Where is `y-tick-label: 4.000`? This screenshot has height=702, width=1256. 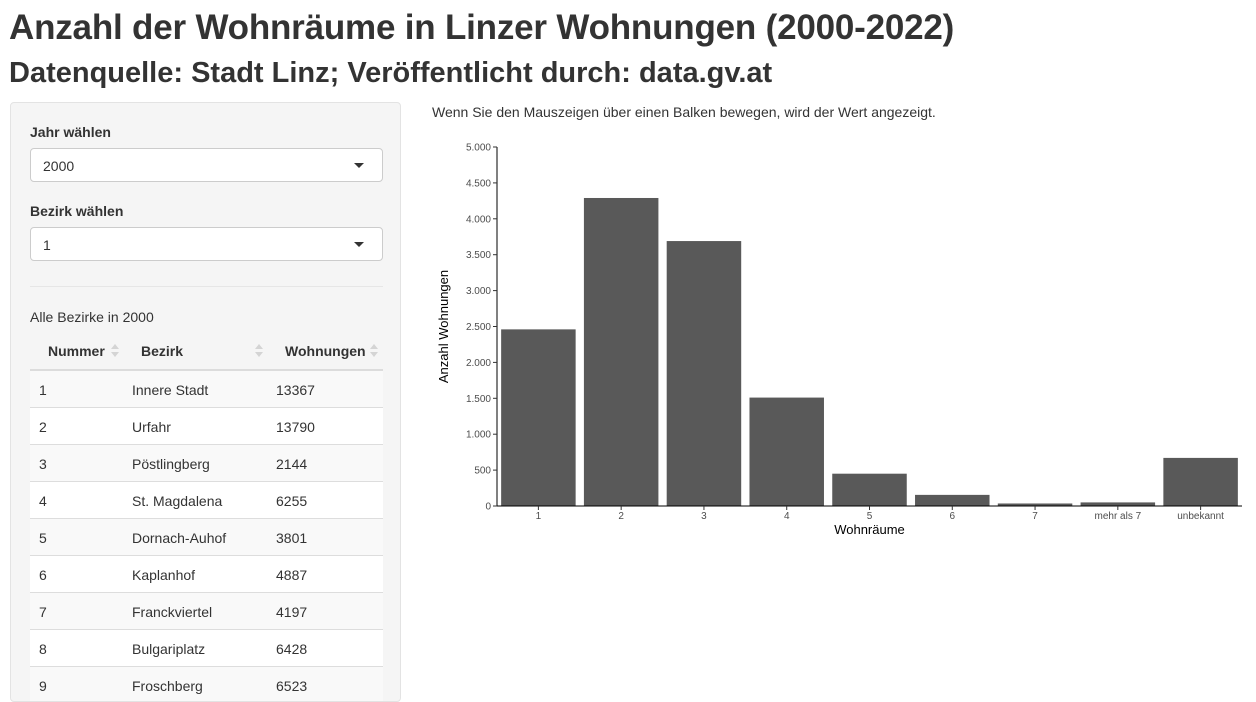
y-tick-label: 4.000 is located at coordinates (478, 219).